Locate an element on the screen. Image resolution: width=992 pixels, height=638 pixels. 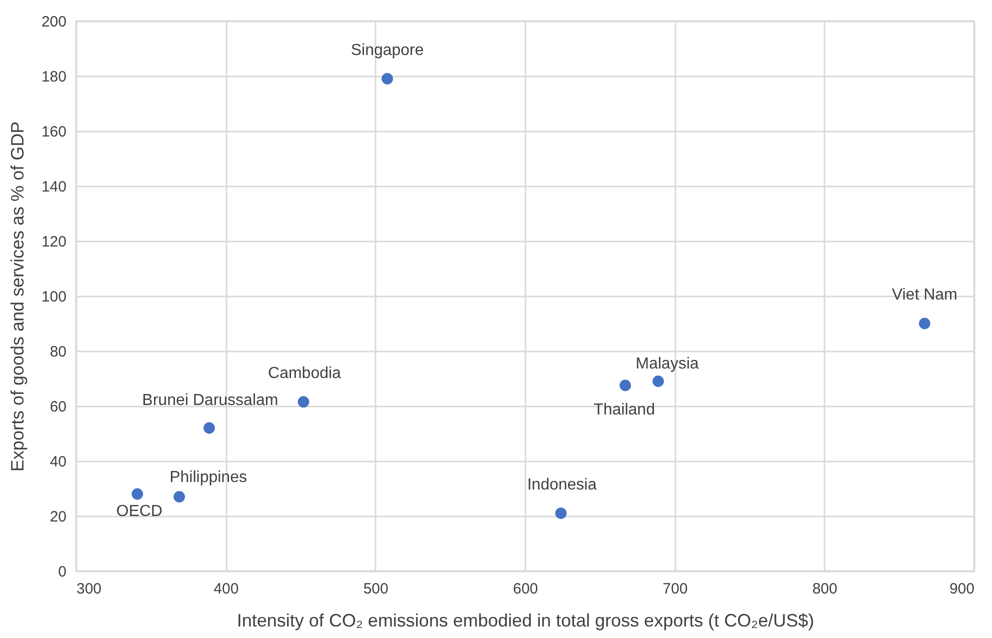
annotation: Viet Nam is located at coordinates (925, 295).